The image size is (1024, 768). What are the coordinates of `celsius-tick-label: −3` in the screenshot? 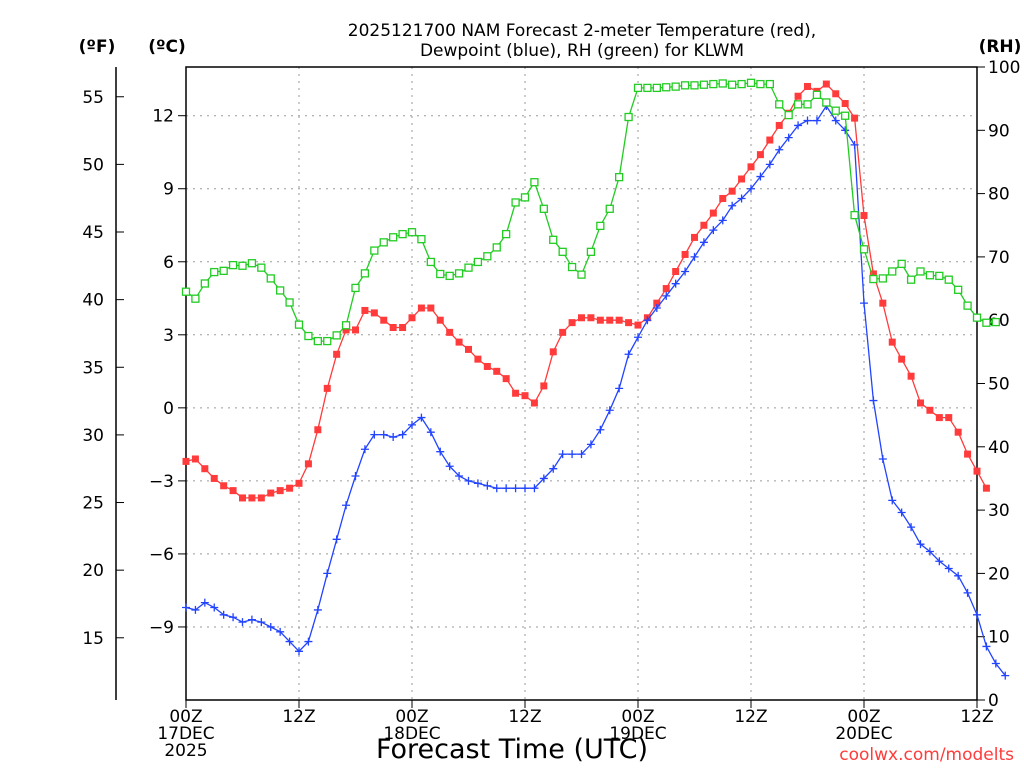 It's located at (161, 482).